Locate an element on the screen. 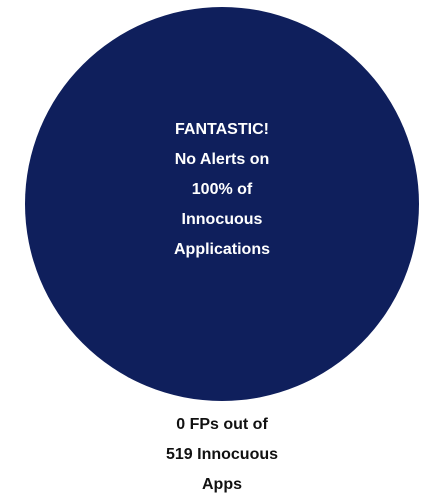 The width and height of the screenshot is (424, 496). caption-line: 0 FPs out of is located at coordinates (222, 424).